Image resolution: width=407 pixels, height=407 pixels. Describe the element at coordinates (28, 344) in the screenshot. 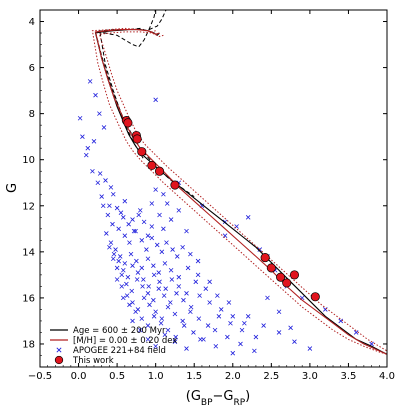

I see `y-tick-label: 18` at that location.